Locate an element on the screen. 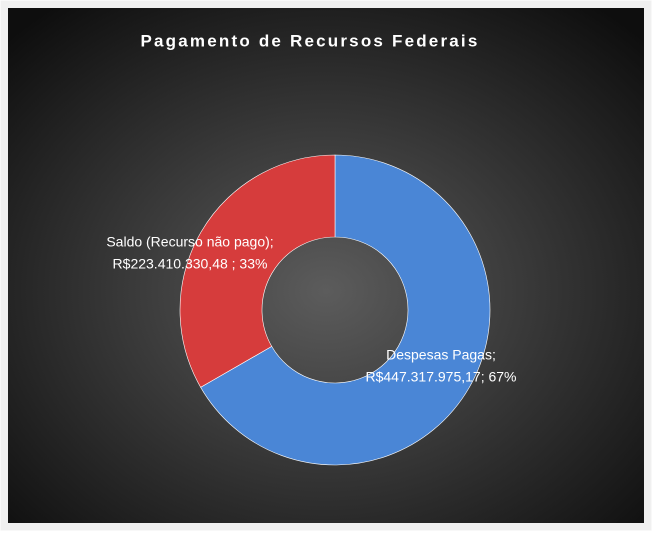 The image size is (652, 536). slice-category-label: Despesas Pagas; is located at coordinates (441, 355).